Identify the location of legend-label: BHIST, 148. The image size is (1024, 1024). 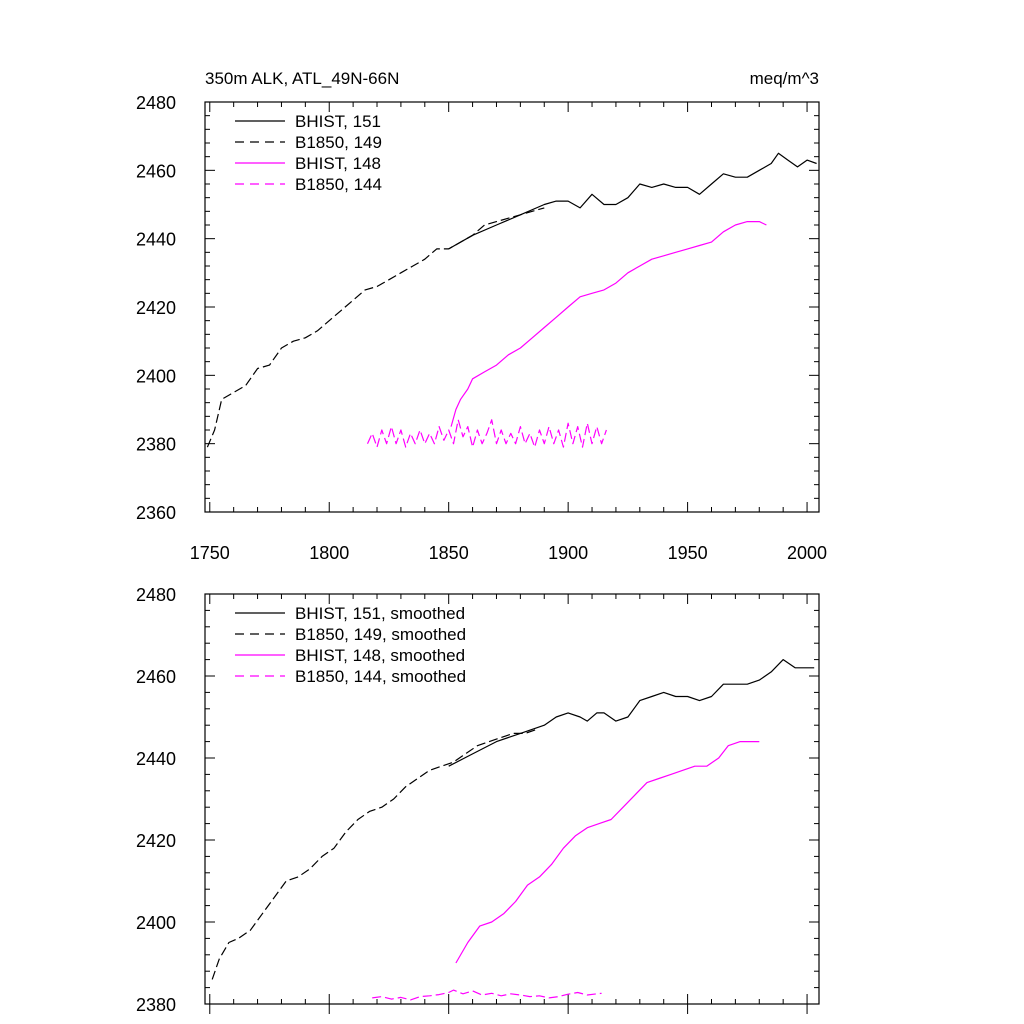
(338, 163).